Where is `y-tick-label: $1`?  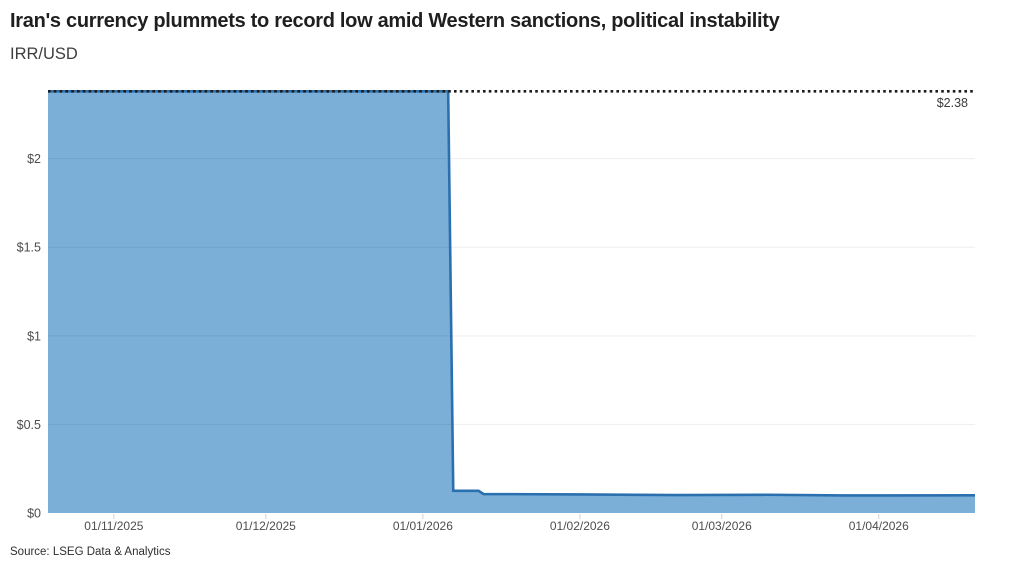 y-tick-label: $1 is located at coordinates (34, 336).